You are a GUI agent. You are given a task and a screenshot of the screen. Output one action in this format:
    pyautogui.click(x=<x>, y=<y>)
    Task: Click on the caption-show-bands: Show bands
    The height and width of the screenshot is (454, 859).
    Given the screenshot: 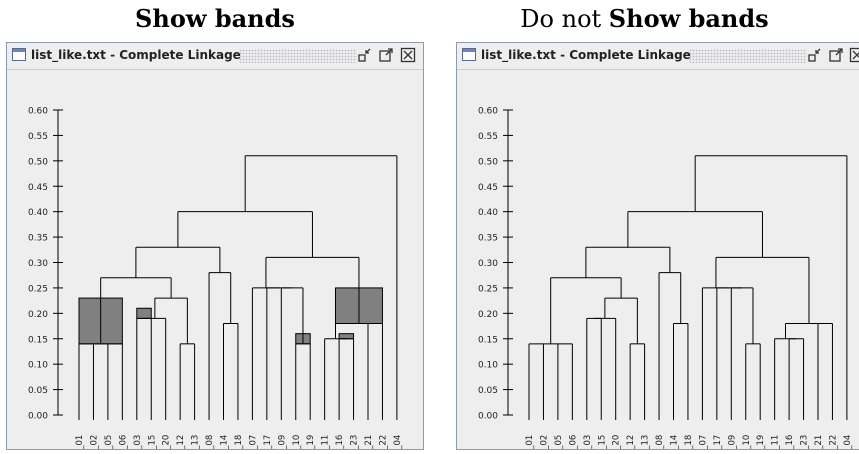 What is the action you would take?
    pyautogui.click(x=215, y=19)
    